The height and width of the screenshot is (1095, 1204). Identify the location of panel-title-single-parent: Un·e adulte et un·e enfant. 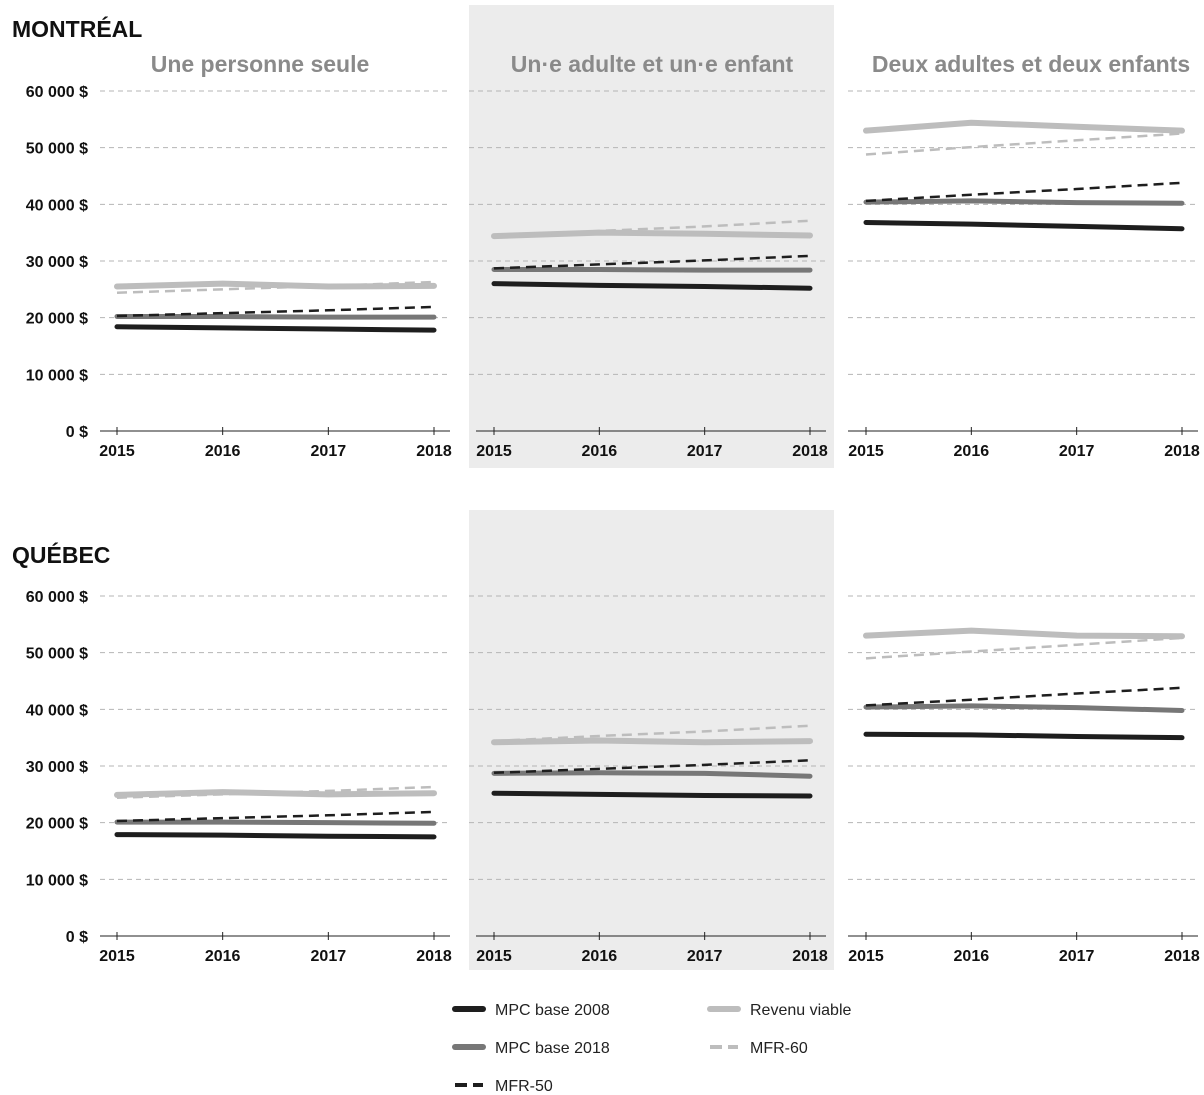
(652, 64).